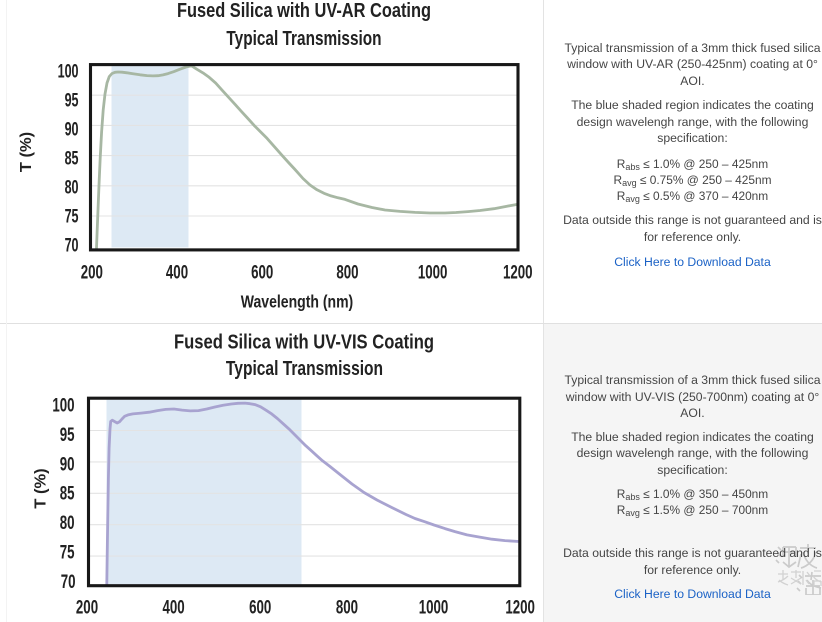 The height and width of the screenshot is (622, 822). I want to click on svg-text: Wavelength (nm), so click(297, 302).